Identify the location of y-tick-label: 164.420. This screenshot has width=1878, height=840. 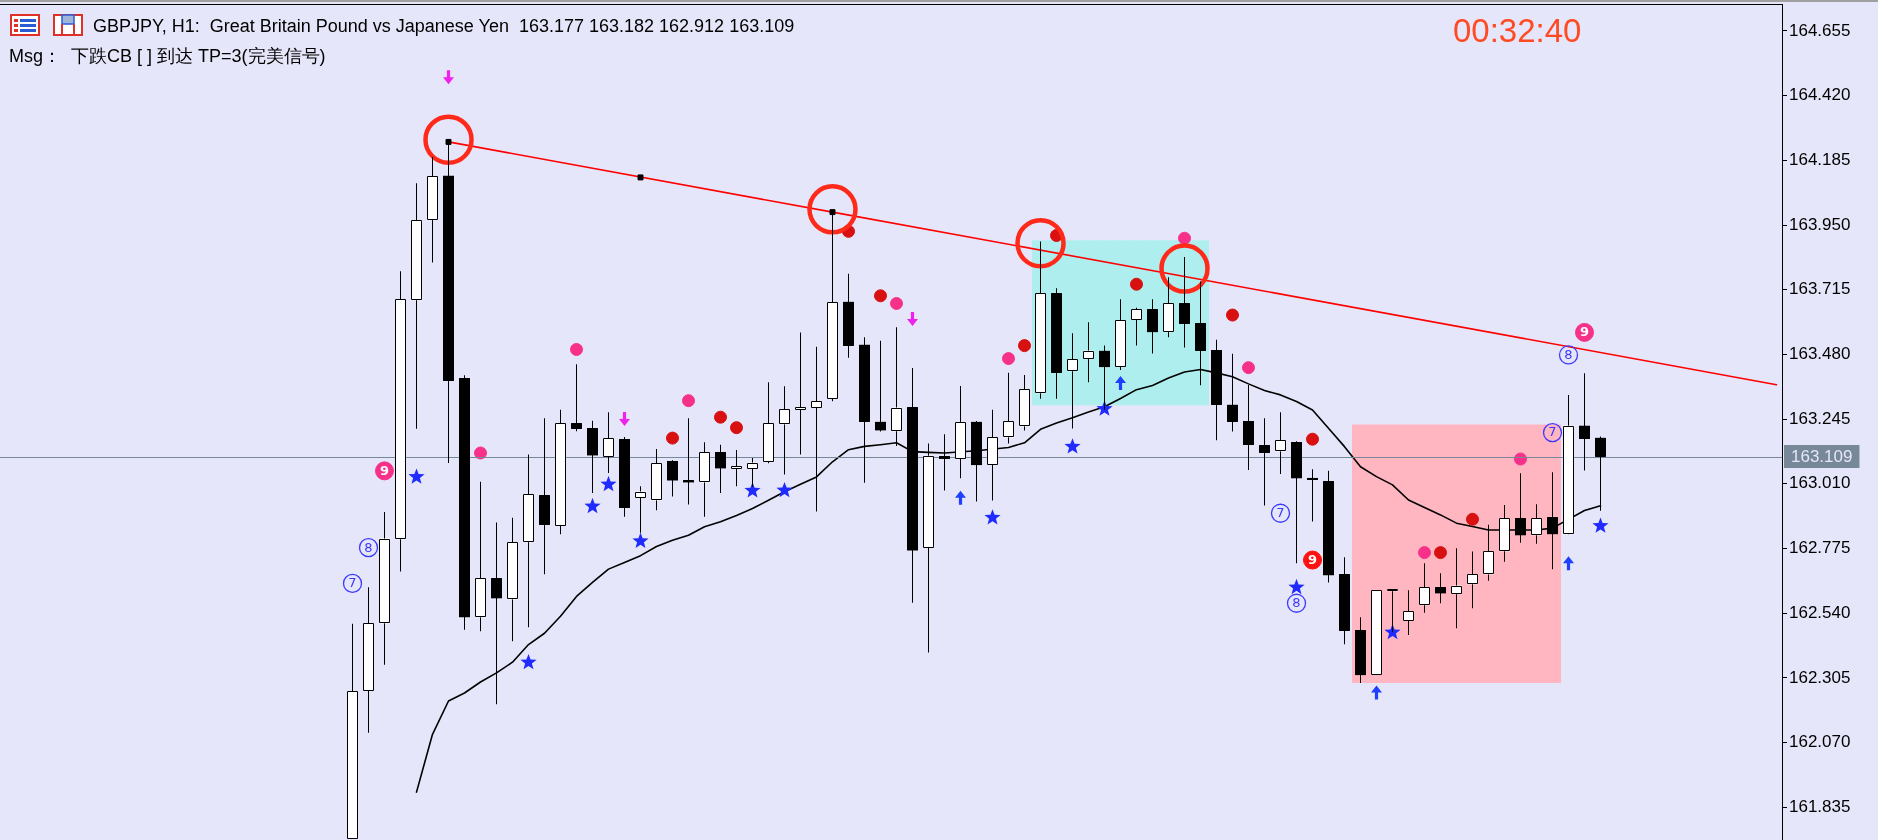
(1820, 95).